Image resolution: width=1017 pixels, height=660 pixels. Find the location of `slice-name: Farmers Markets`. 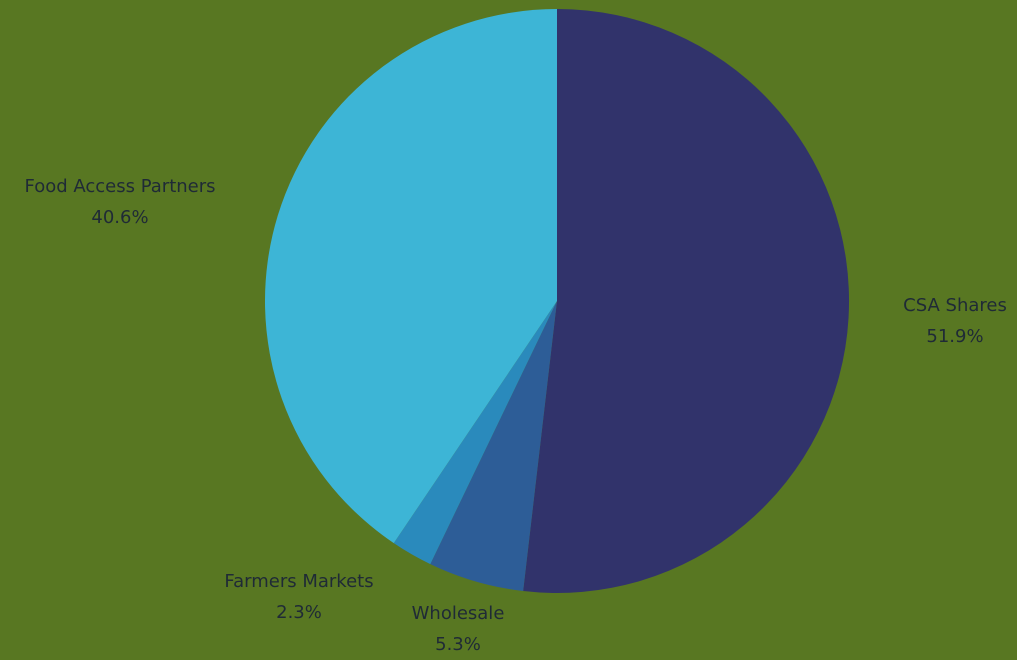

slice-name: Farmers Markets is located at coordinates (299, 581).